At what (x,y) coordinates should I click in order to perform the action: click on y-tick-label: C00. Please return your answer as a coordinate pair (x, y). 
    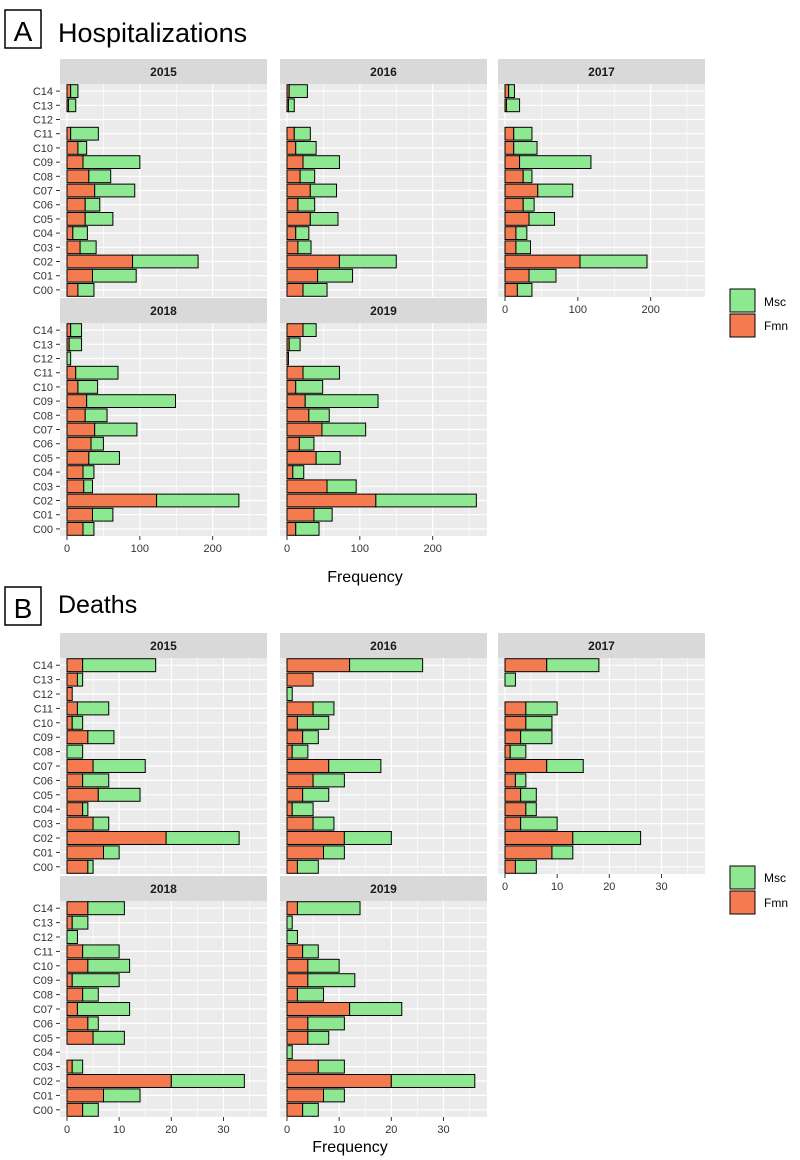
    Looking at the image, I should click on (43, 868).